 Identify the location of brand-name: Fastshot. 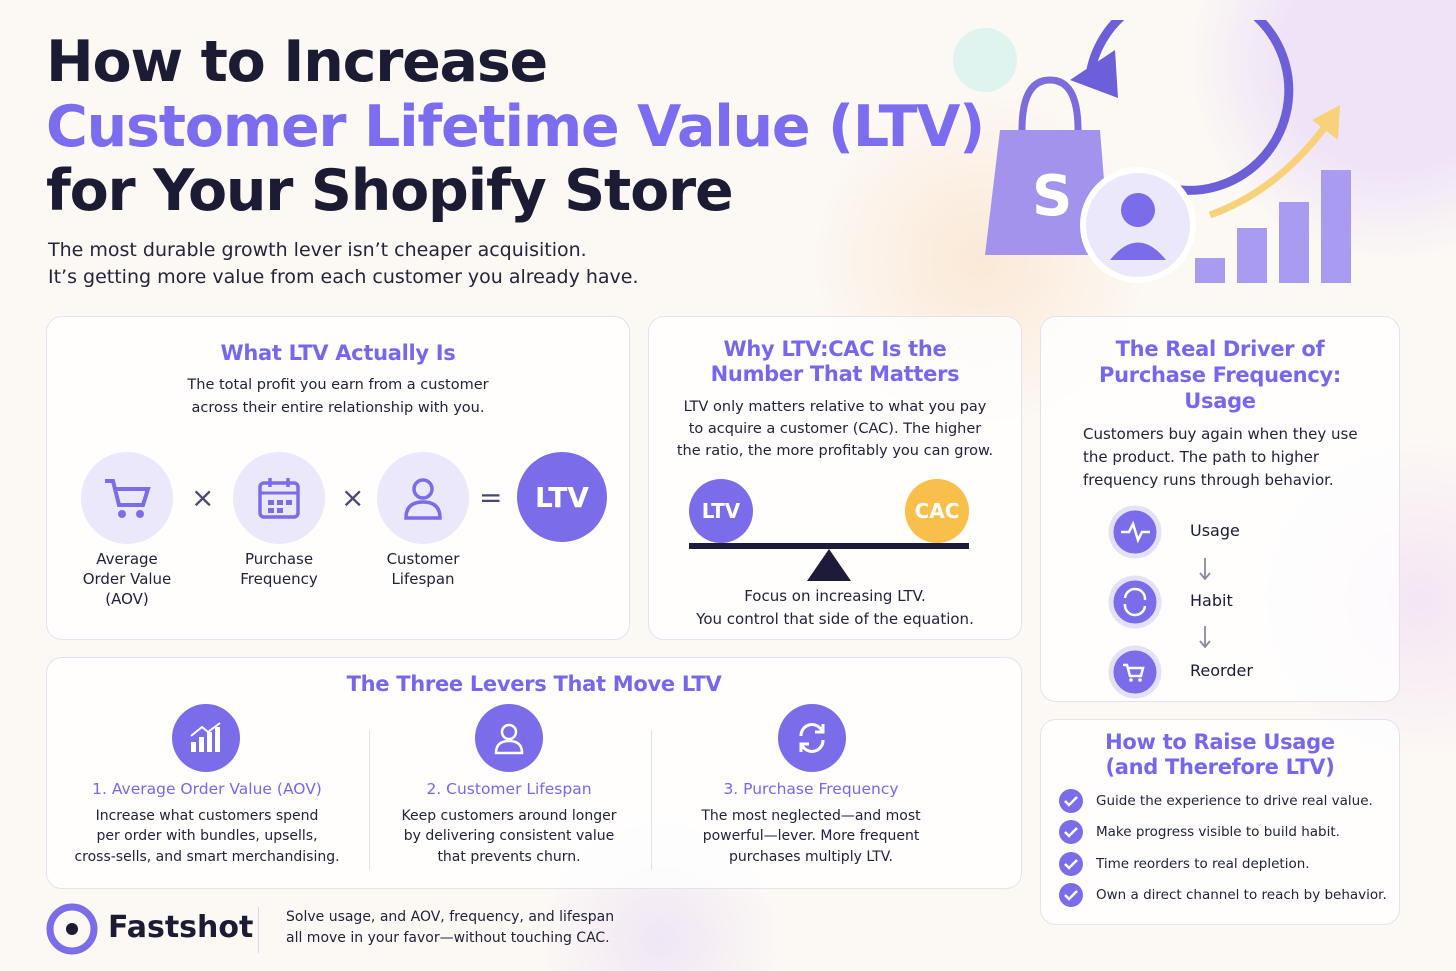
(181, 927).